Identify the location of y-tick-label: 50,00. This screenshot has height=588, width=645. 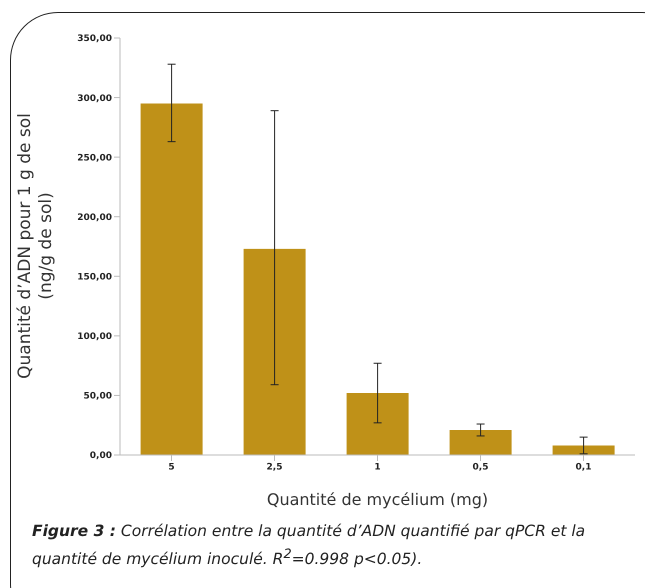
(98, 397).